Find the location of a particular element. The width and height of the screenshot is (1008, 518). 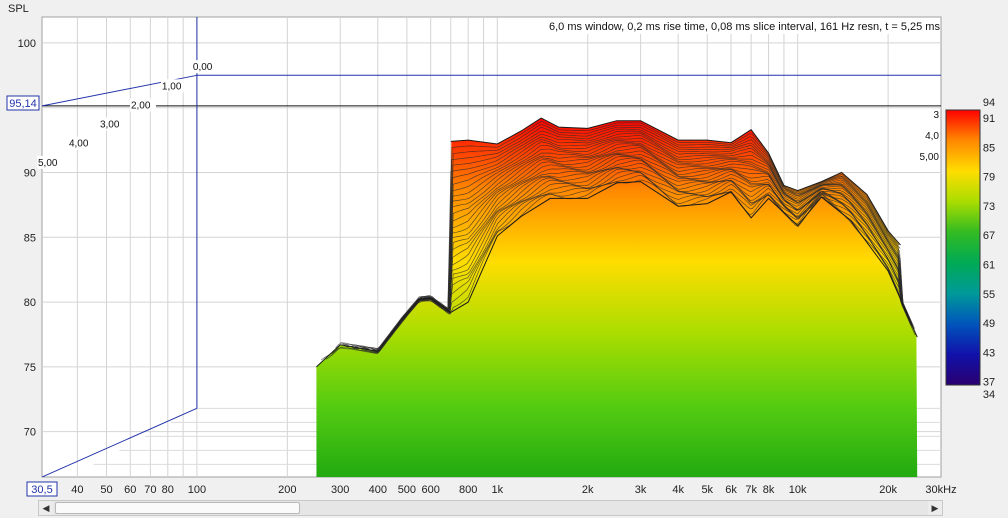

x-tick-label: 10k is located at coordinates (798, 490).